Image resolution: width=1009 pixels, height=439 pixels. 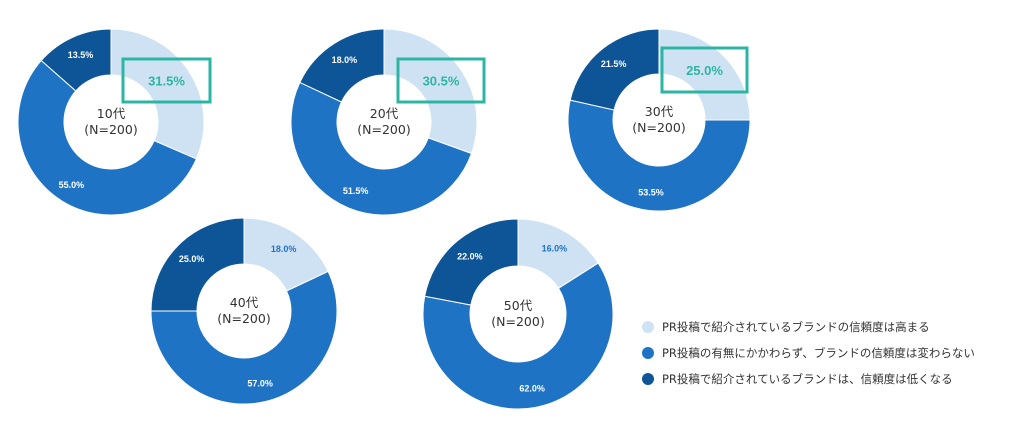 I want to click on donut-chart: 31.5% 55.0% 13.5% 10代(N=200), so click(x=114, y=122).